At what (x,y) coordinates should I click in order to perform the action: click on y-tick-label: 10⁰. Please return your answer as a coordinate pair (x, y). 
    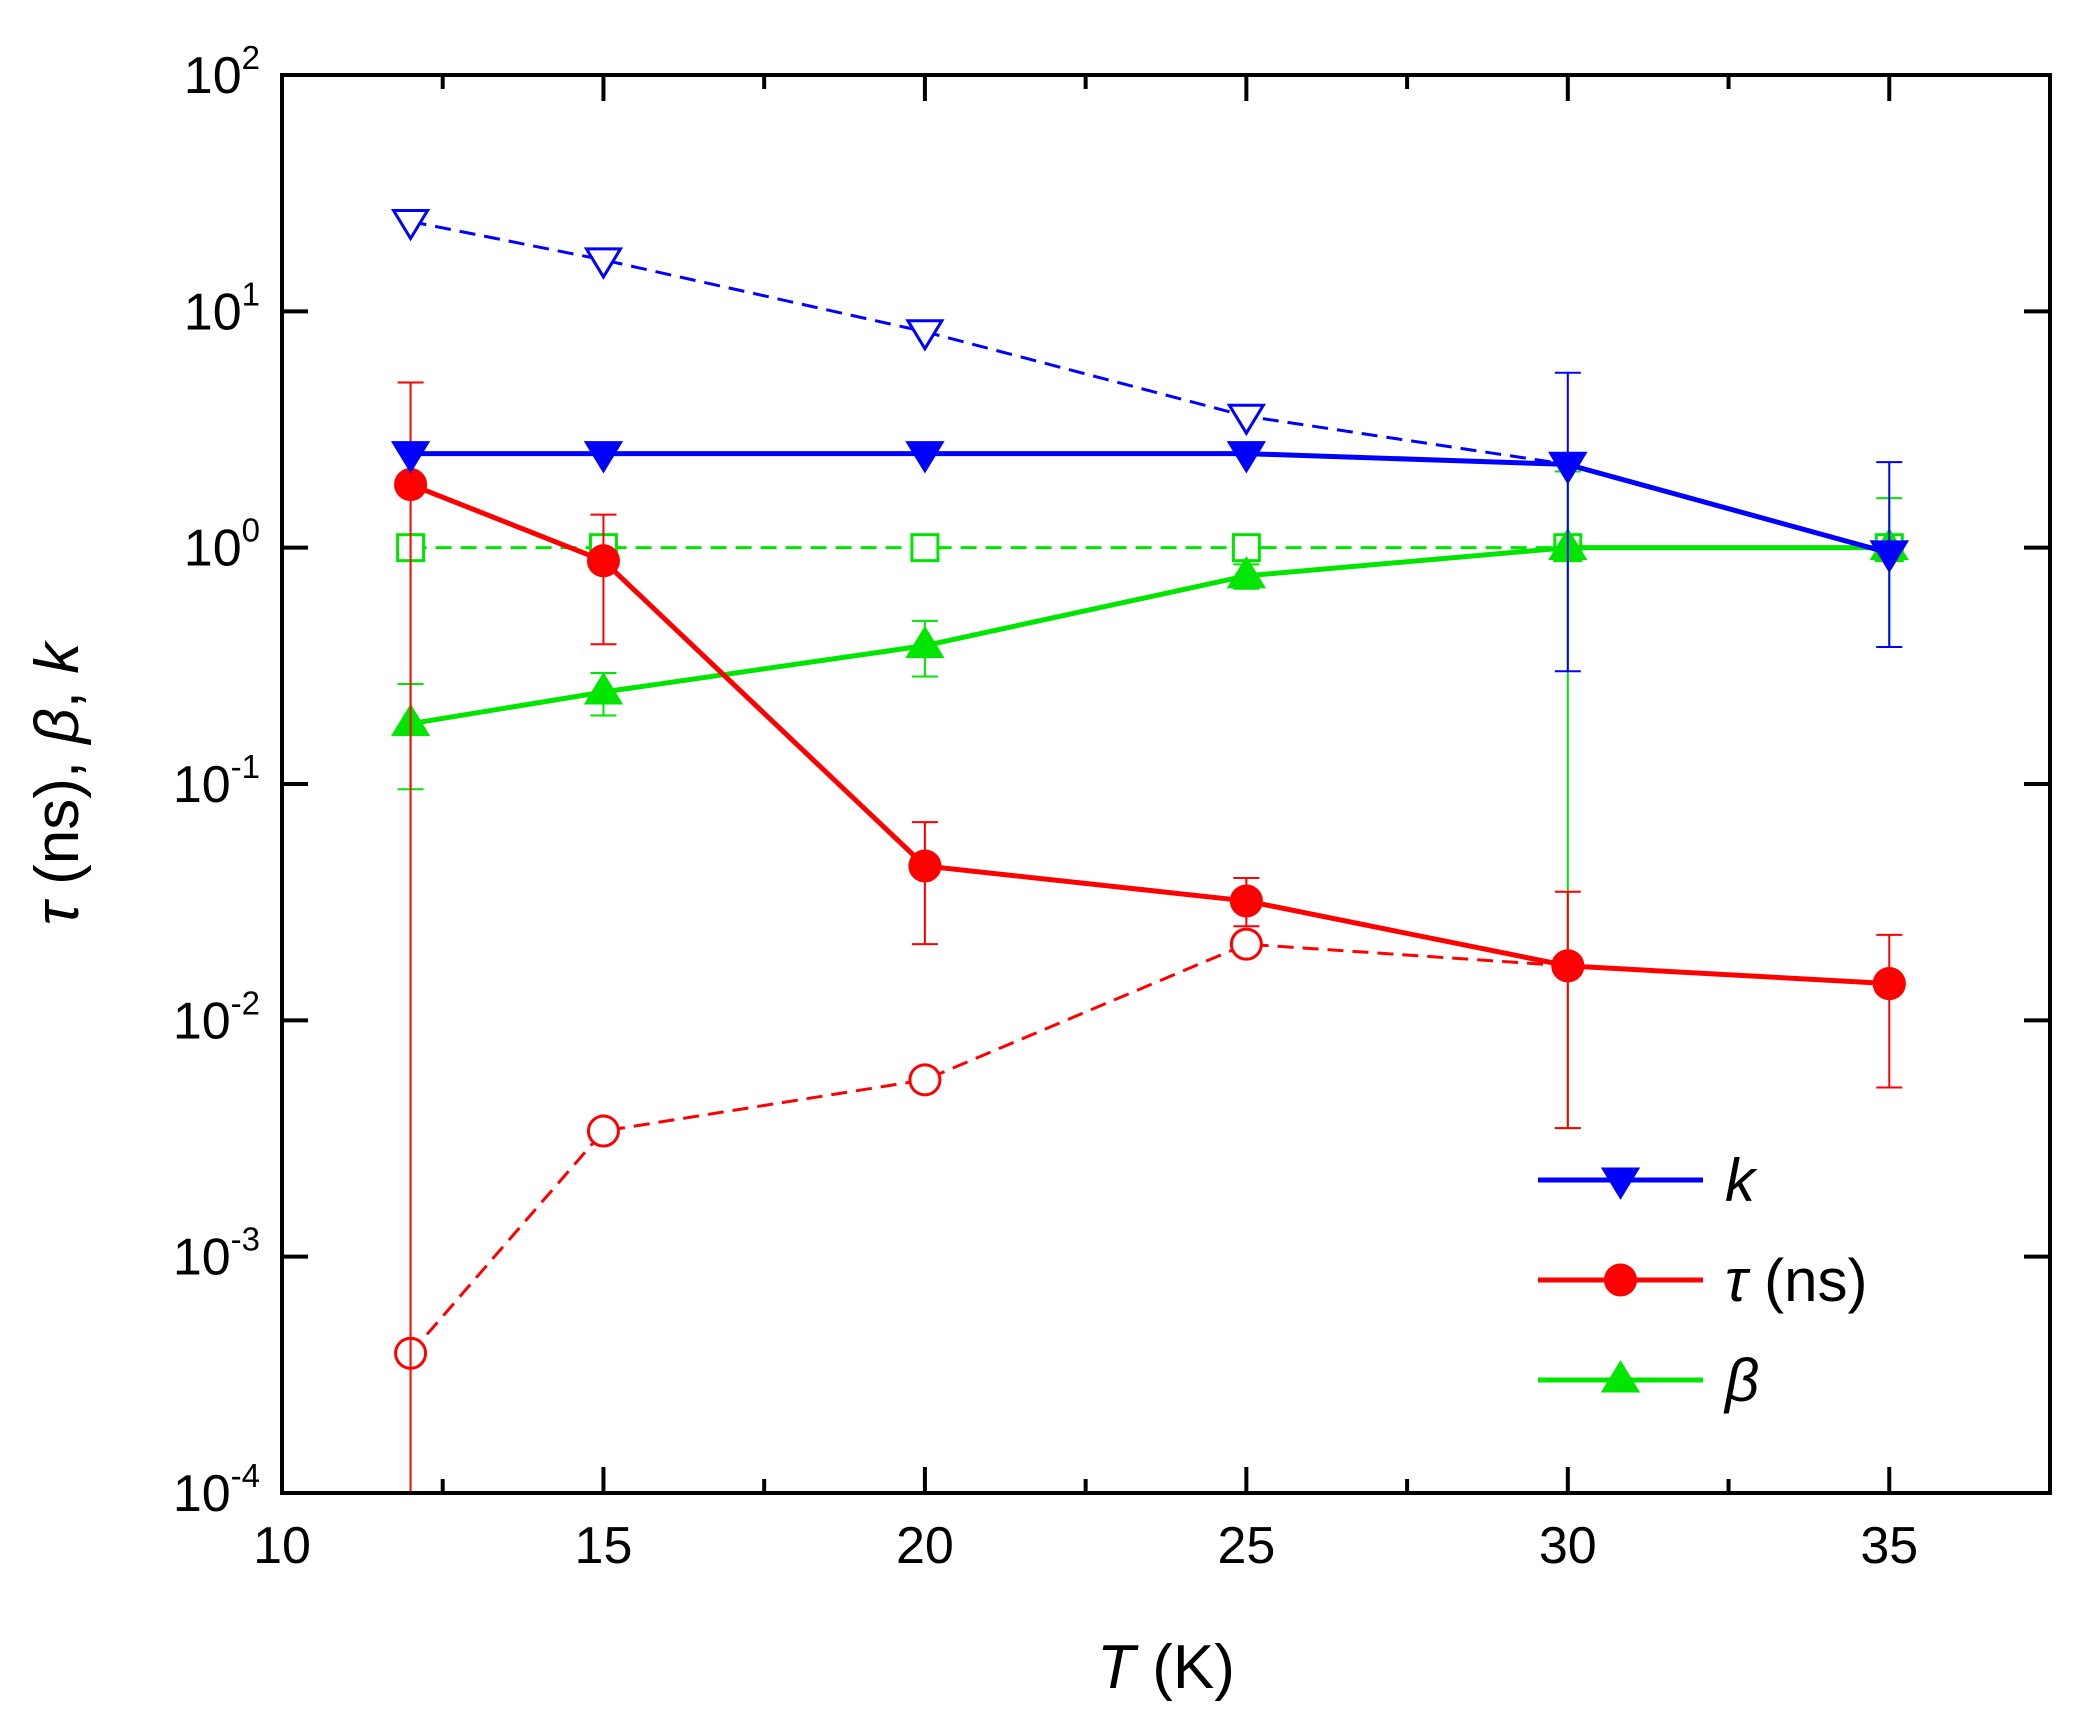
    Looking at the image, I should click on (222, 545).